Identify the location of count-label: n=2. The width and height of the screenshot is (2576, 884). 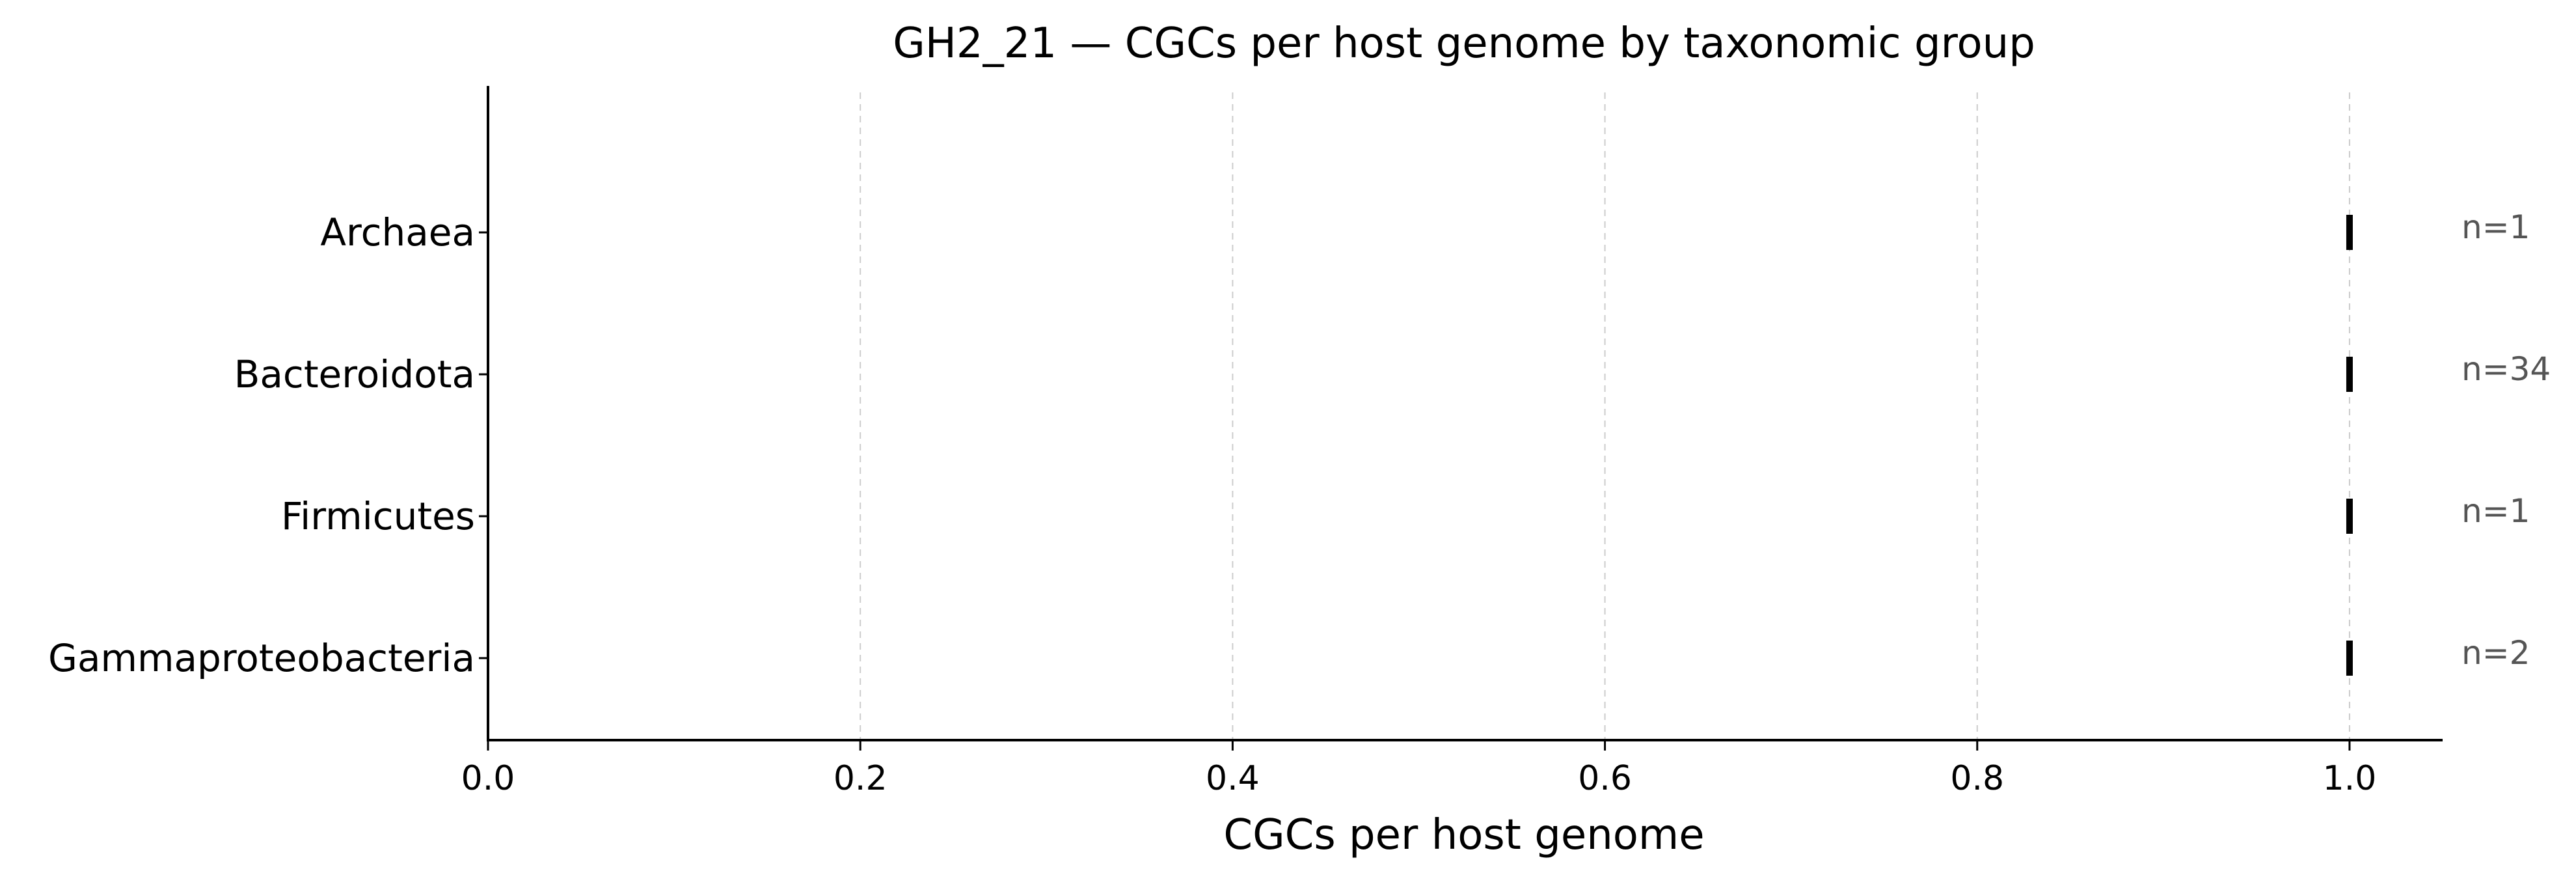
(2495, 653).